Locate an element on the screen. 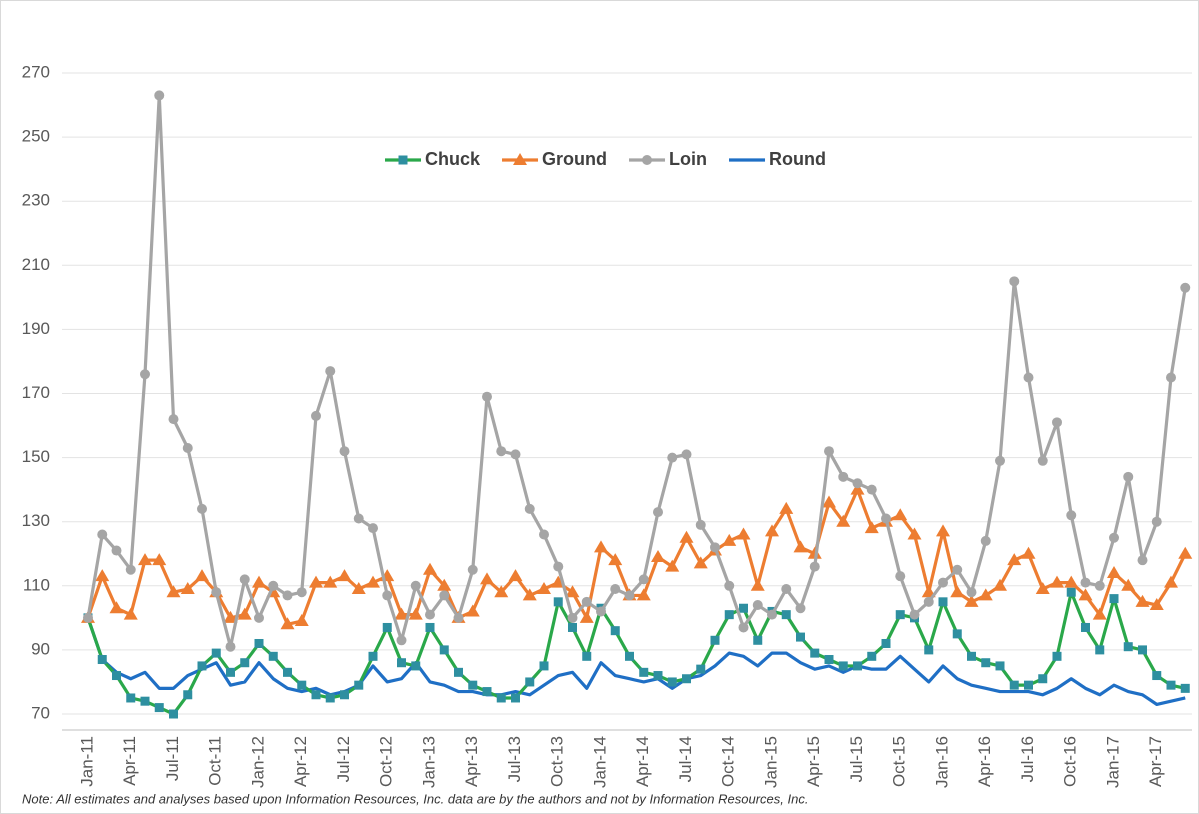 Image resolution: width=1199 pixels, height=814 pixels. x-tick-label: Oct-14 is located at coordinates (728, 761).